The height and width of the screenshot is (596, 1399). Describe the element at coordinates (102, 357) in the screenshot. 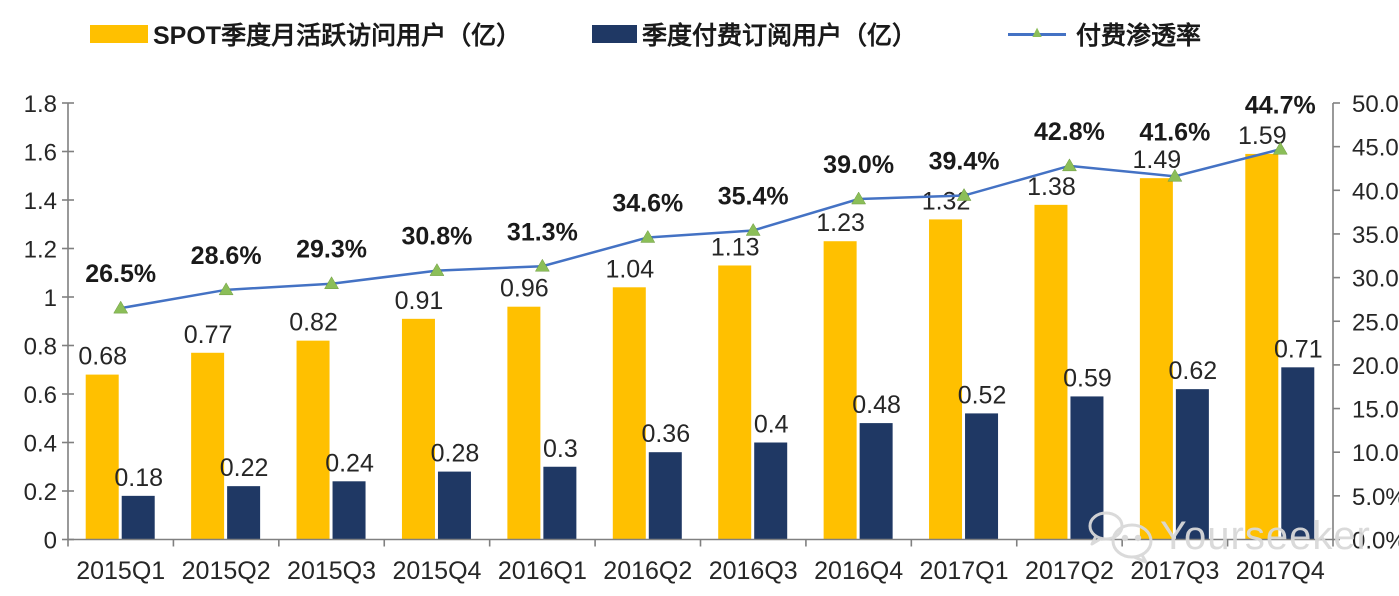

I see `mau-bar-label: 0.68` at that location.